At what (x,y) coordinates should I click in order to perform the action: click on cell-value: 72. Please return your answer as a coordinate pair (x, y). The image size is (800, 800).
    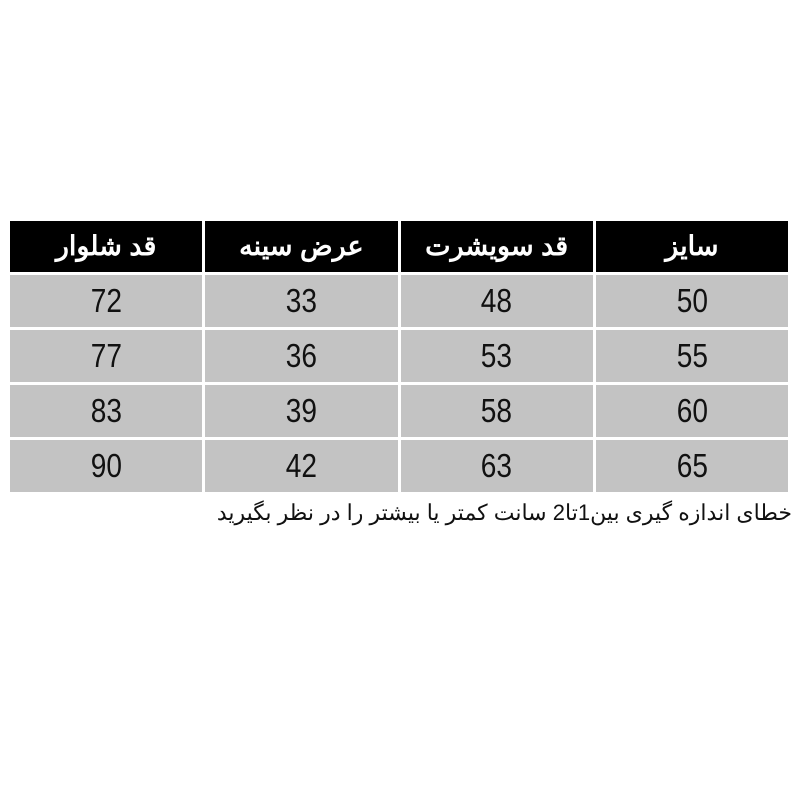
    Looking at the image, I should click on (106, 300).